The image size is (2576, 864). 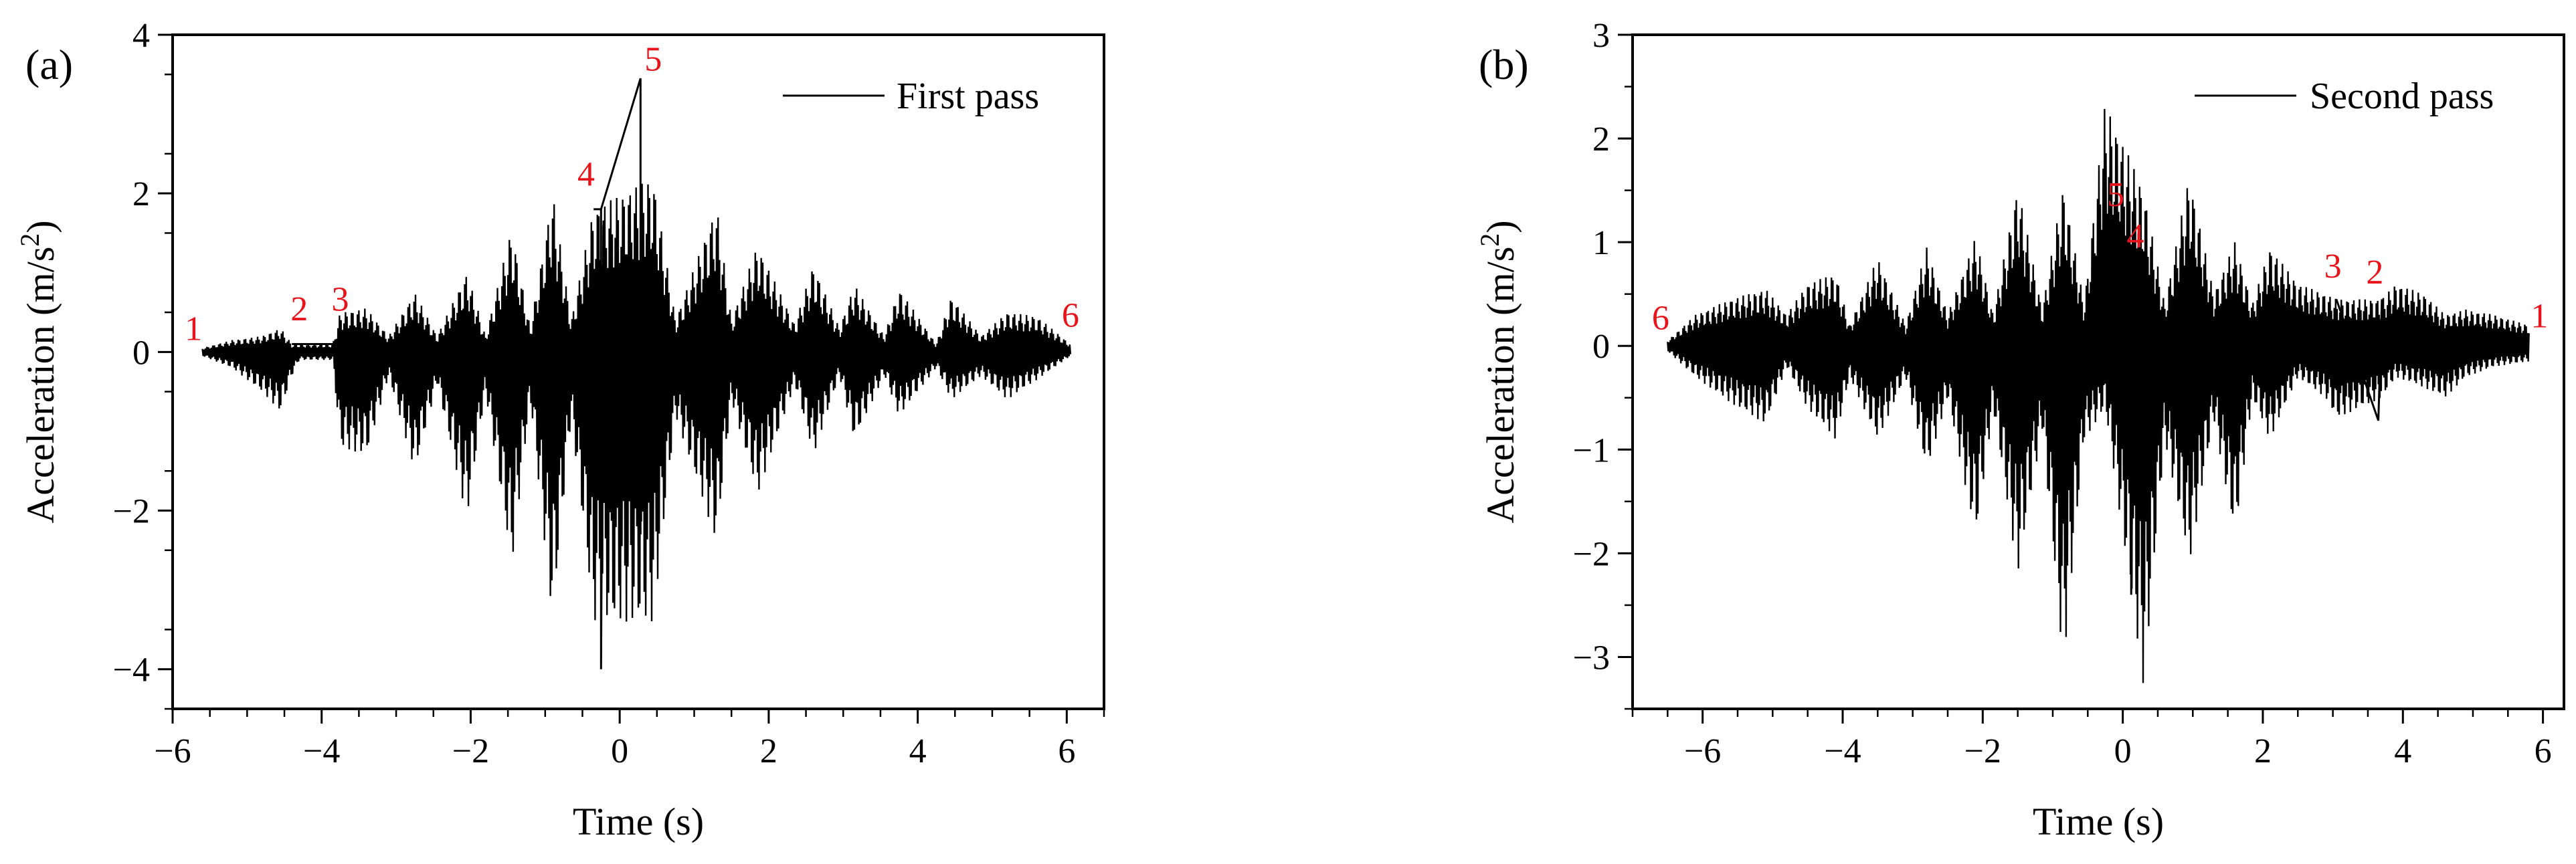 I want to click on y-tick-label: −3, so click(x=1591, y=658).